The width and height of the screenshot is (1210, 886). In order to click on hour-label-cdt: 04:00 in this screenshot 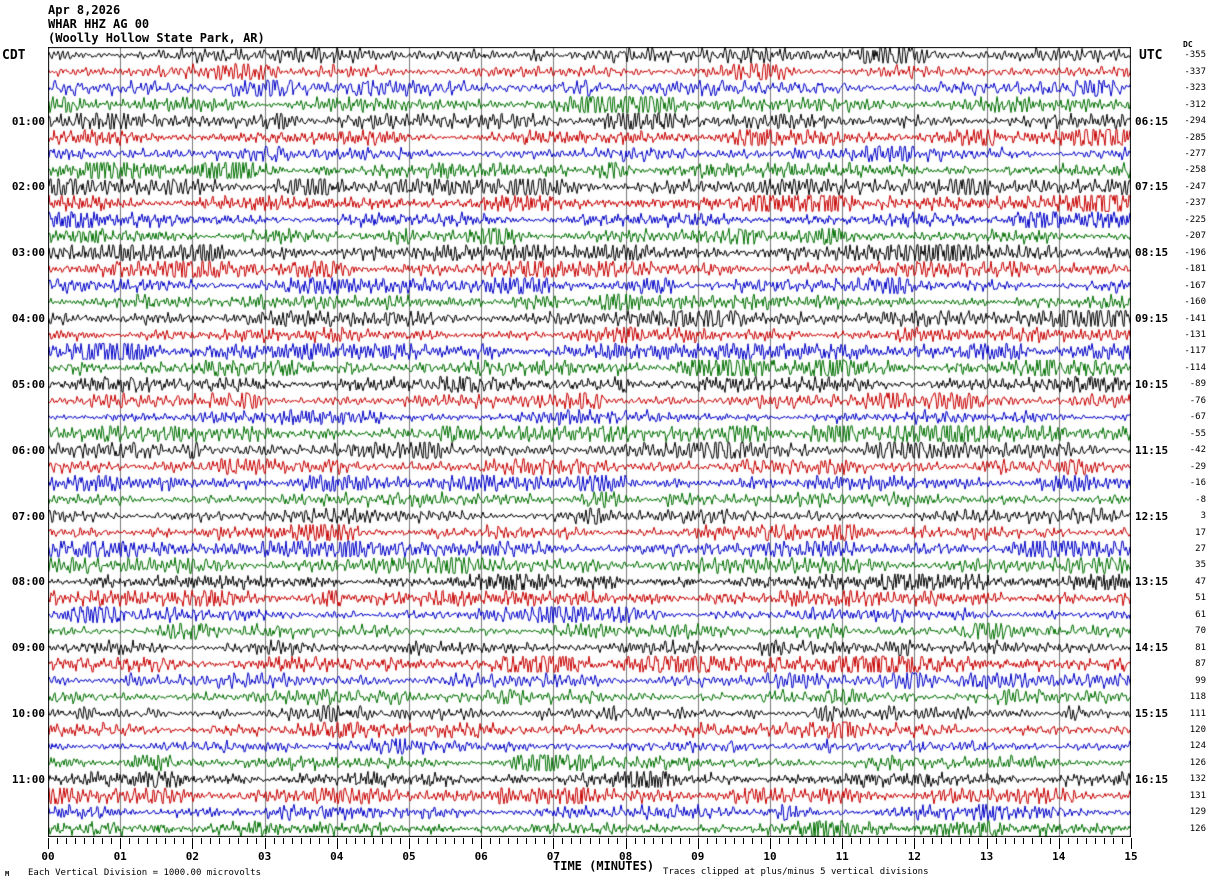, I will do `click(28, 319)`.